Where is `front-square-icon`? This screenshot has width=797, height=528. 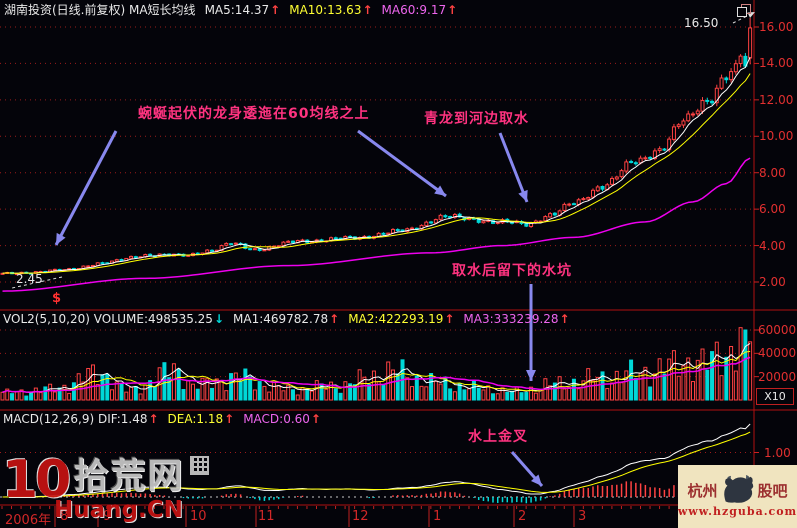 front-square-icon is located at coordinates (742, 12).